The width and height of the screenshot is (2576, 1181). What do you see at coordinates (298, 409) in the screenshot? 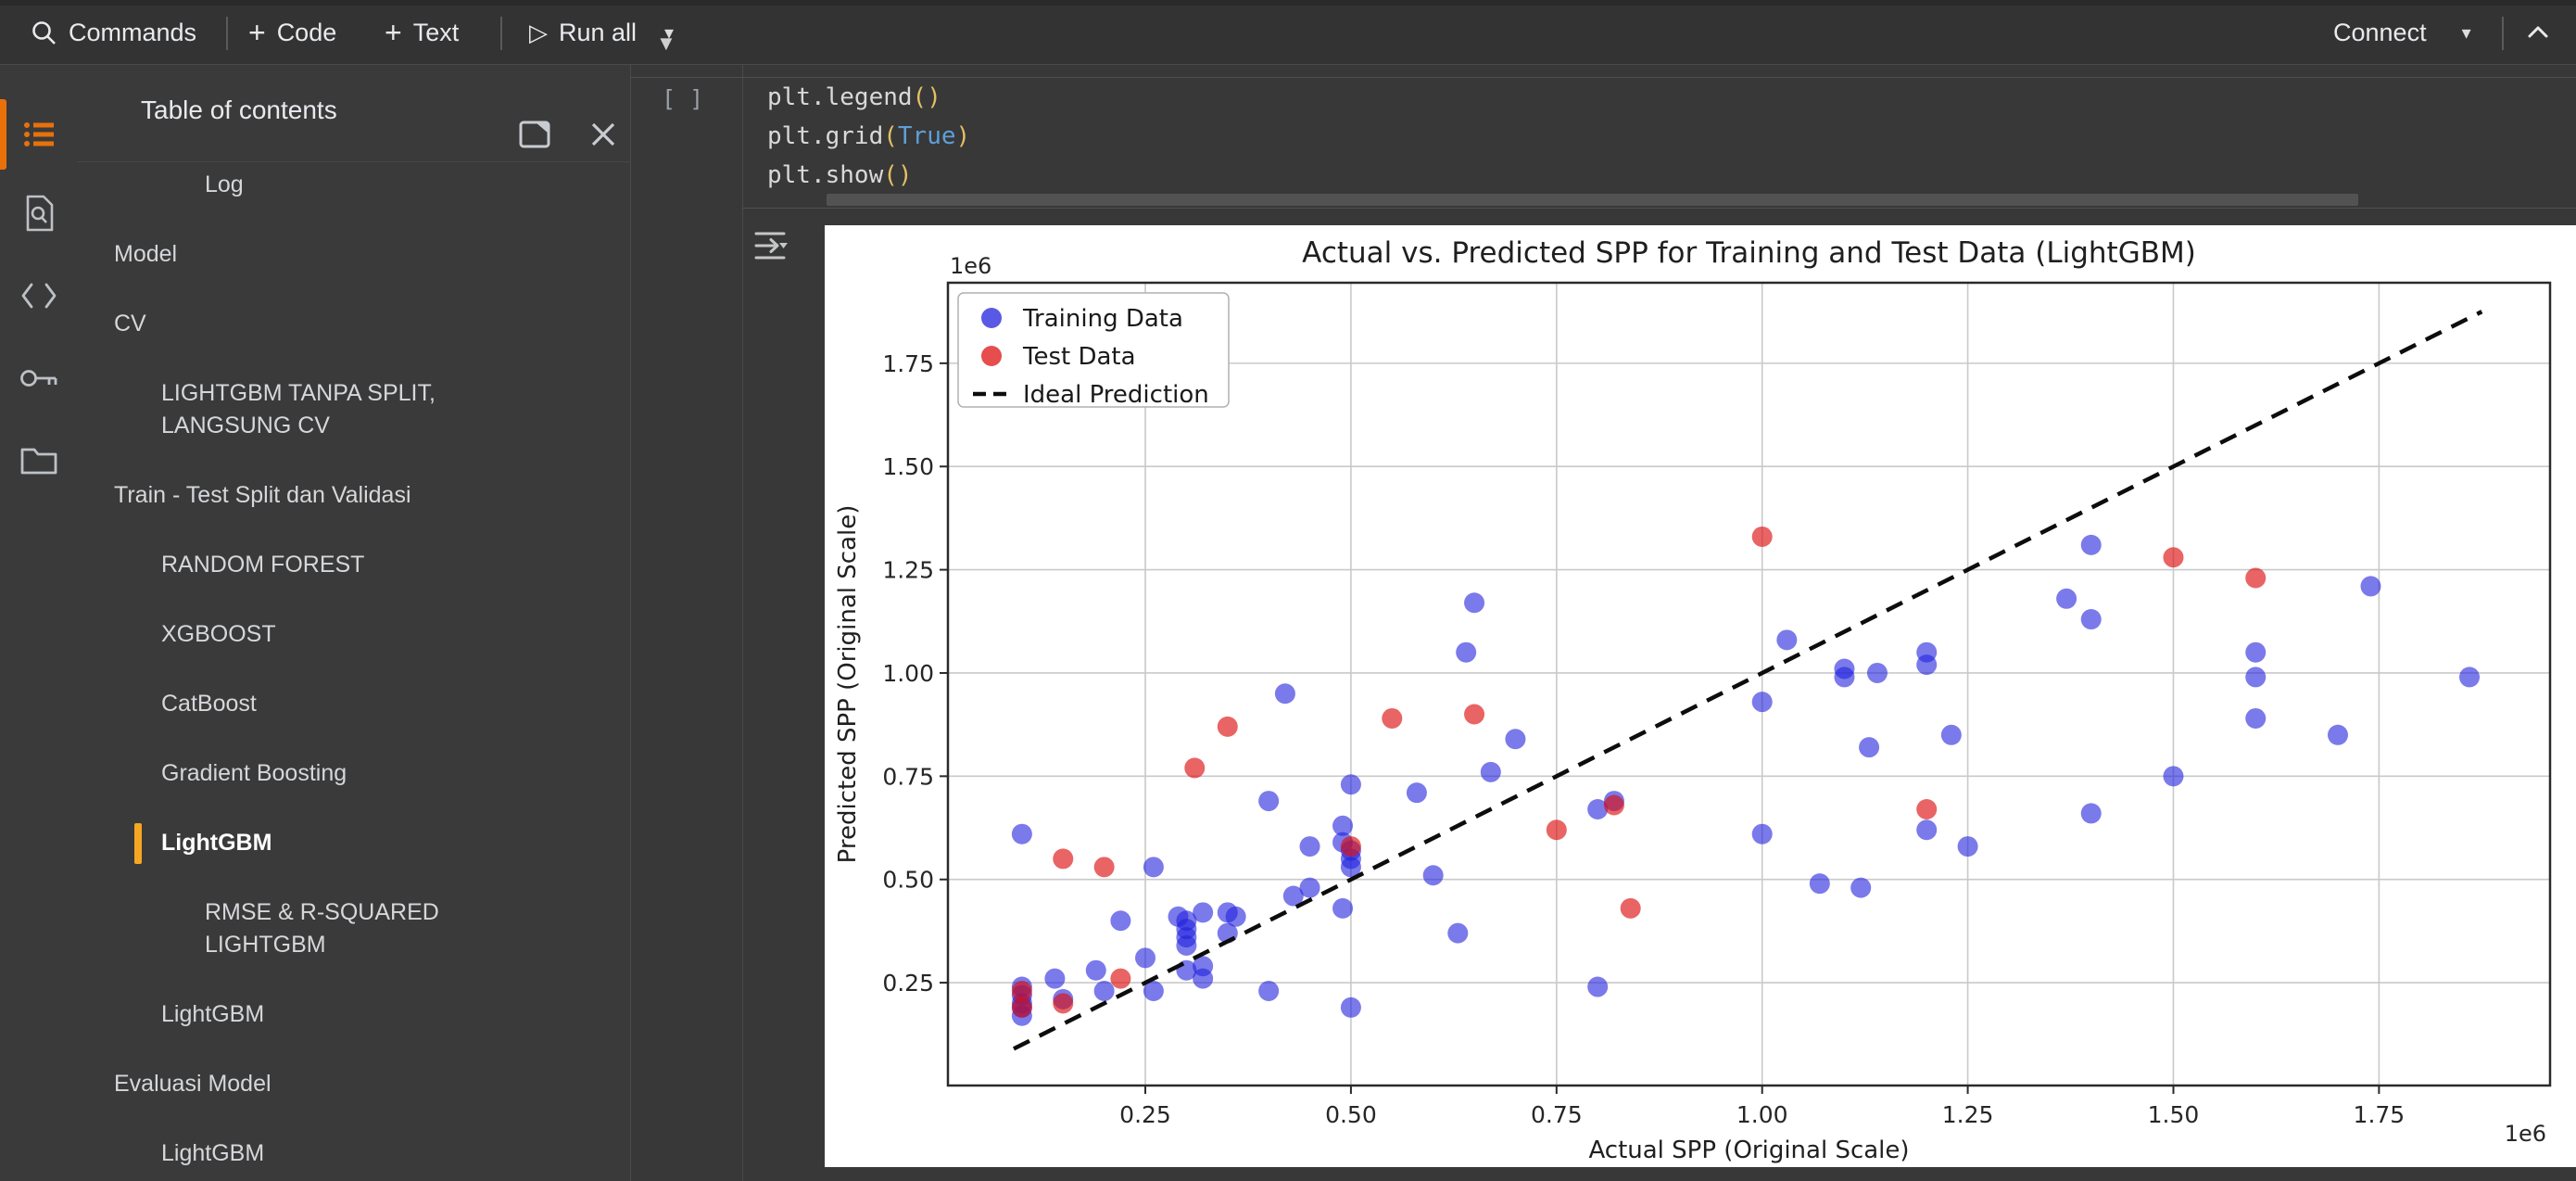
I see `toc-item-label: LIGHTGBM TANPA SPLIT, LANGSUNG CV` at bounding box center [298, 409].